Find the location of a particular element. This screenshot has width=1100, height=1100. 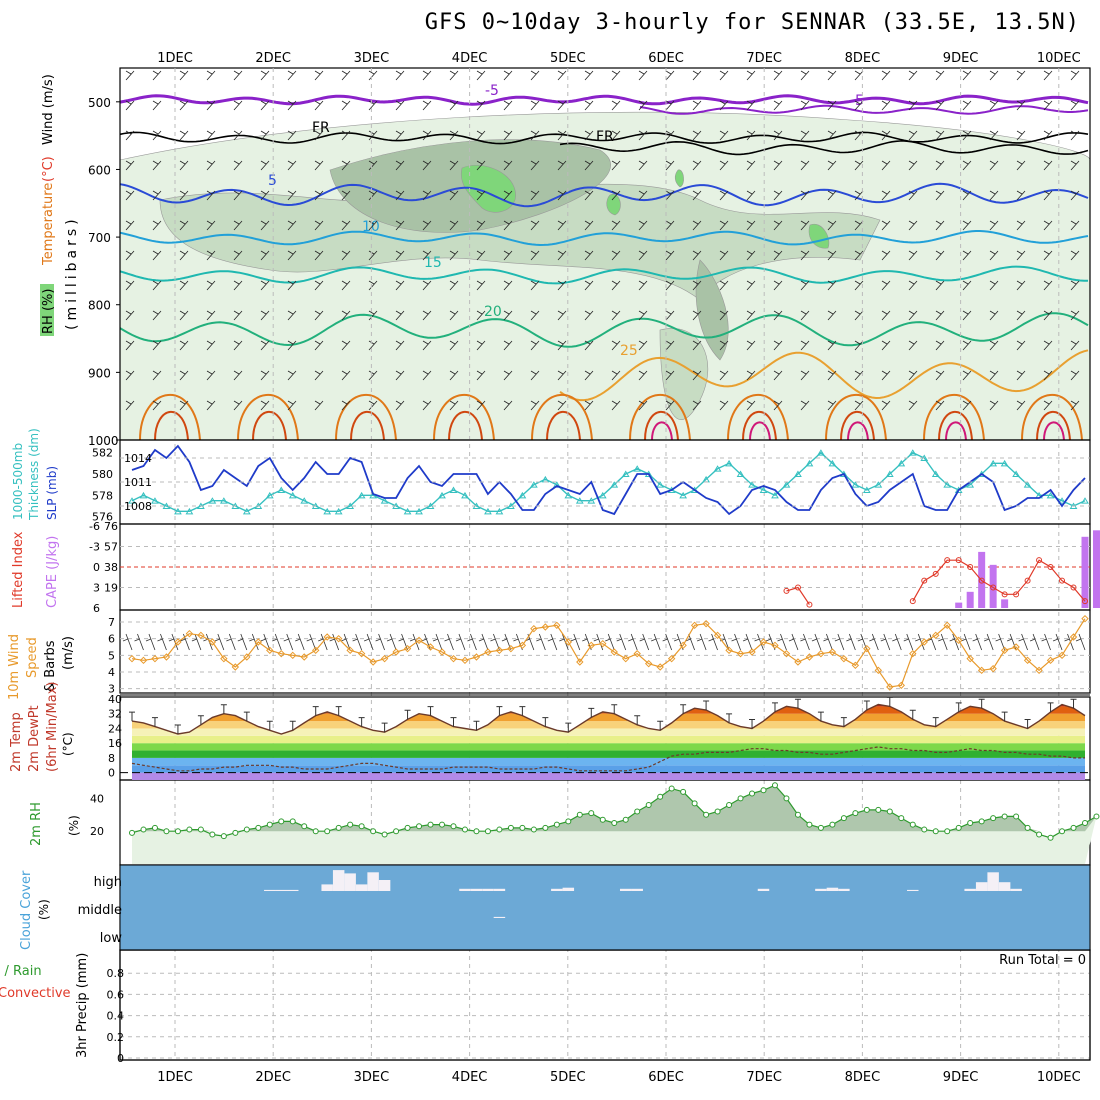

rh2m-area-high is located at coordinates (614, 808).